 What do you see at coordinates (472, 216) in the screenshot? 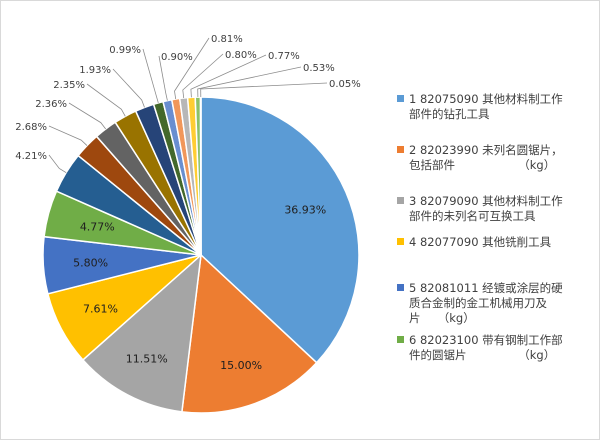
I see `legend-label-3-line-2: 部件的未列名可互换工具` at bounding box center [472, 216].